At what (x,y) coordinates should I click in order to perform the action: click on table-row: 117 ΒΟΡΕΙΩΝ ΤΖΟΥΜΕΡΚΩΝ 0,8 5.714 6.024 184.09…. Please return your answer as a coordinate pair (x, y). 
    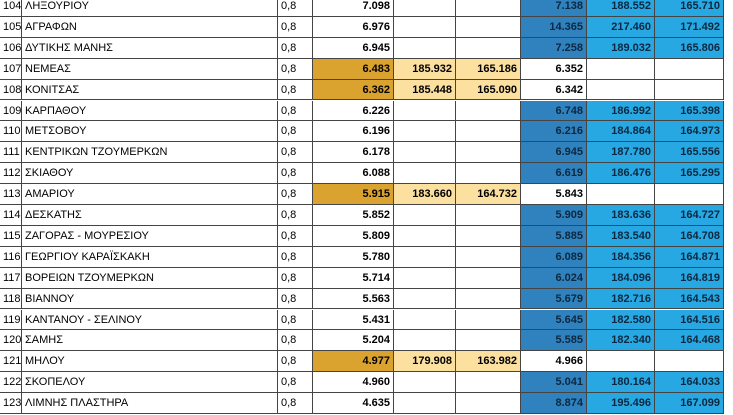
    Looking at the image, I should click on (362, 278).